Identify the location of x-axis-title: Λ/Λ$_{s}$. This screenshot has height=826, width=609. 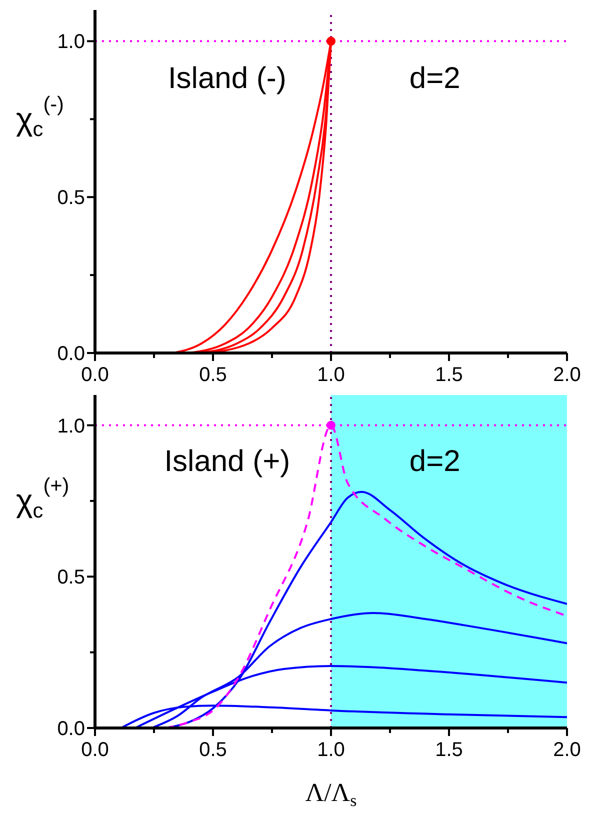
(331, 794).